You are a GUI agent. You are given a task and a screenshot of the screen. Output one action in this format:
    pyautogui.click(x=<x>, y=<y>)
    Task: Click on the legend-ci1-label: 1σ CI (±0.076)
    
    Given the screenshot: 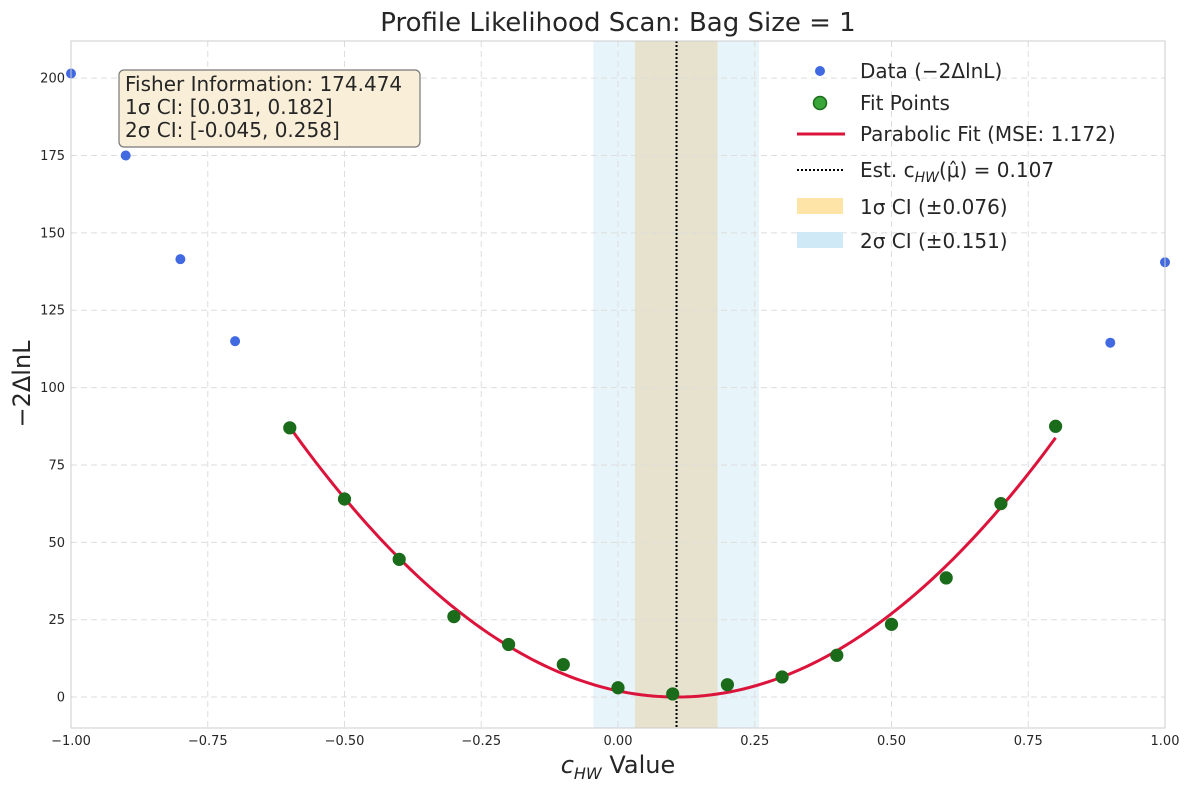 What is the action you would take?
    pyautogui.click(x=934, y=207)
    